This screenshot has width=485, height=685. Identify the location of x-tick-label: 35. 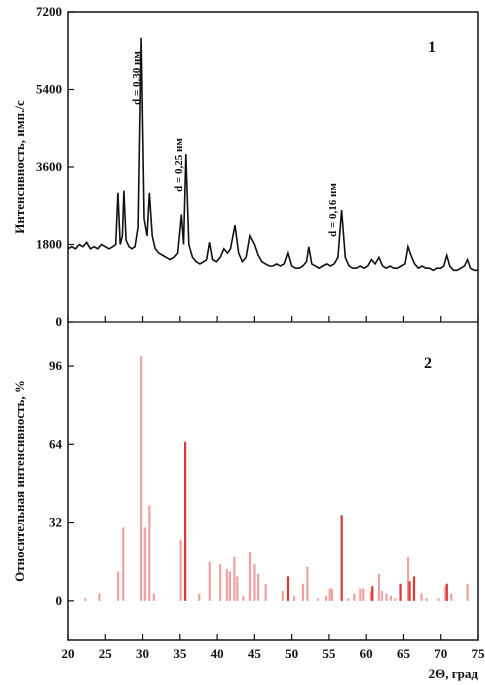
(180, 653).